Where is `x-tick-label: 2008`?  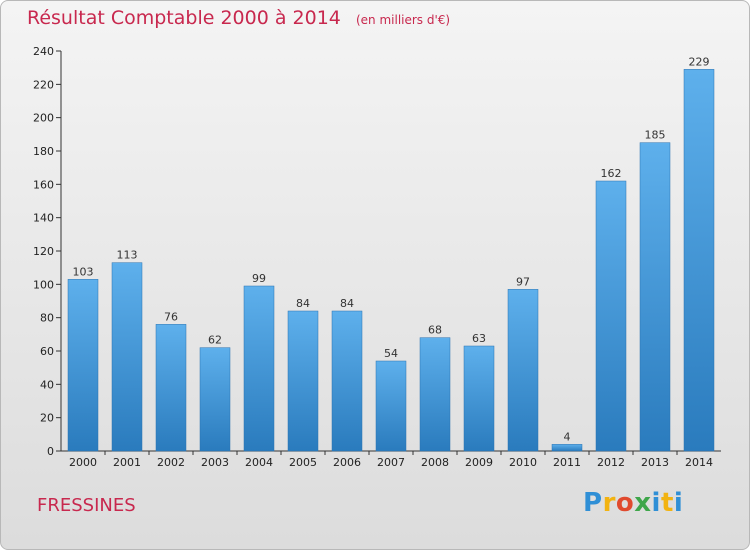 x-tick-label: 2008 is located at coordinates (435, 462).